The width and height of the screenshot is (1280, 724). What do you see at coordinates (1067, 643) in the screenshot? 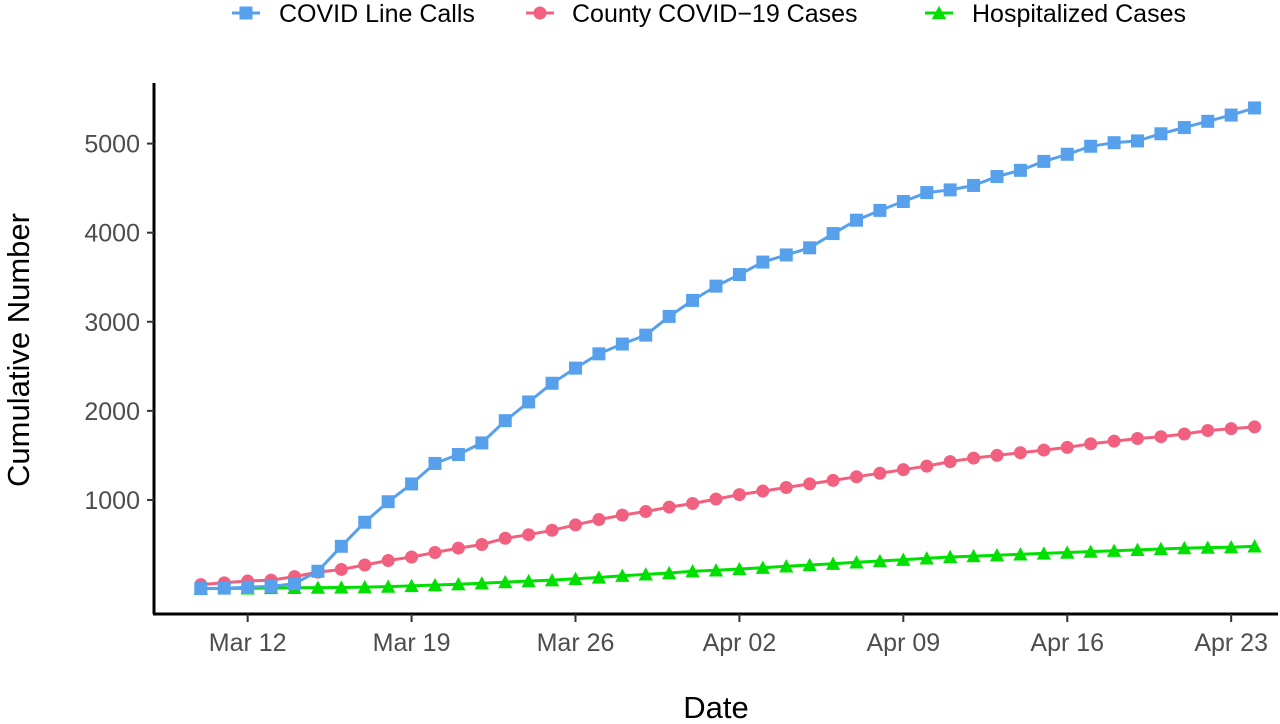
I see `x-tick-label: Apr 16` at bounding box center [1067, 643].